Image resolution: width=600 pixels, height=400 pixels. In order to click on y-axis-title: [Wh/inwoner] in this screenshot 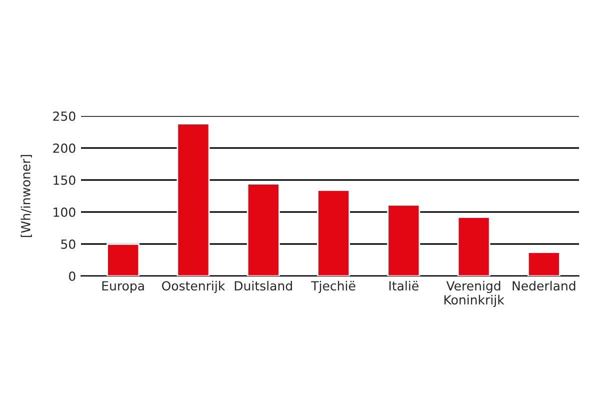, I will do `click(26, 196)`.